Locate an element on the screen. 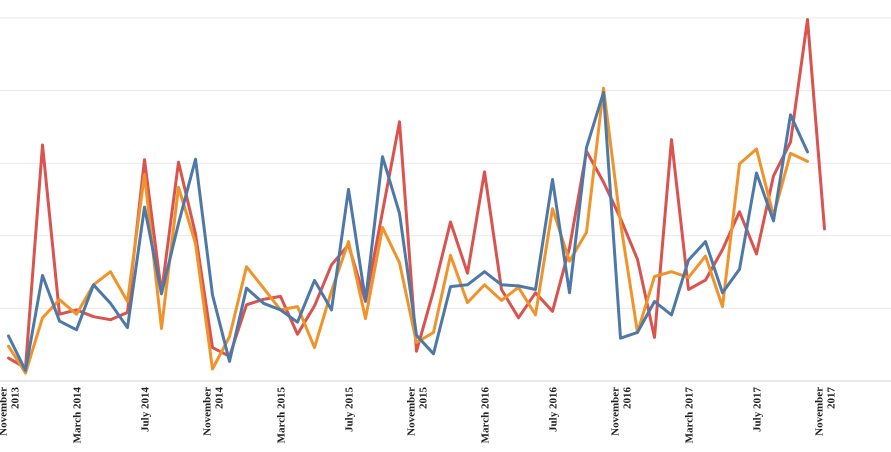  x-tick-label: July 2014 is located at coordinates (146, 409).